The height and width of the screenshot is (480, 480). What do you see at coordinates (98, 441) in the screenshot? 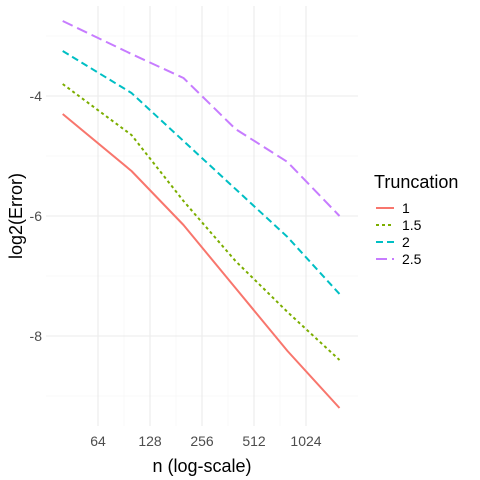
I see `x-tick-label: 64` at bounding box center [98, 441].